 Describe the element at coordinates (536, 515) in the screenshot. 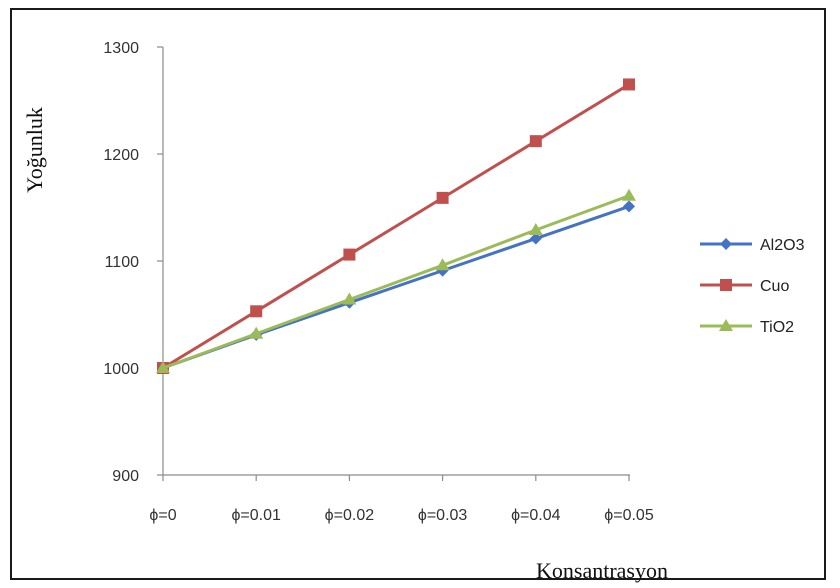

I see `x-tick-label: ϕ=0.04` at that location.